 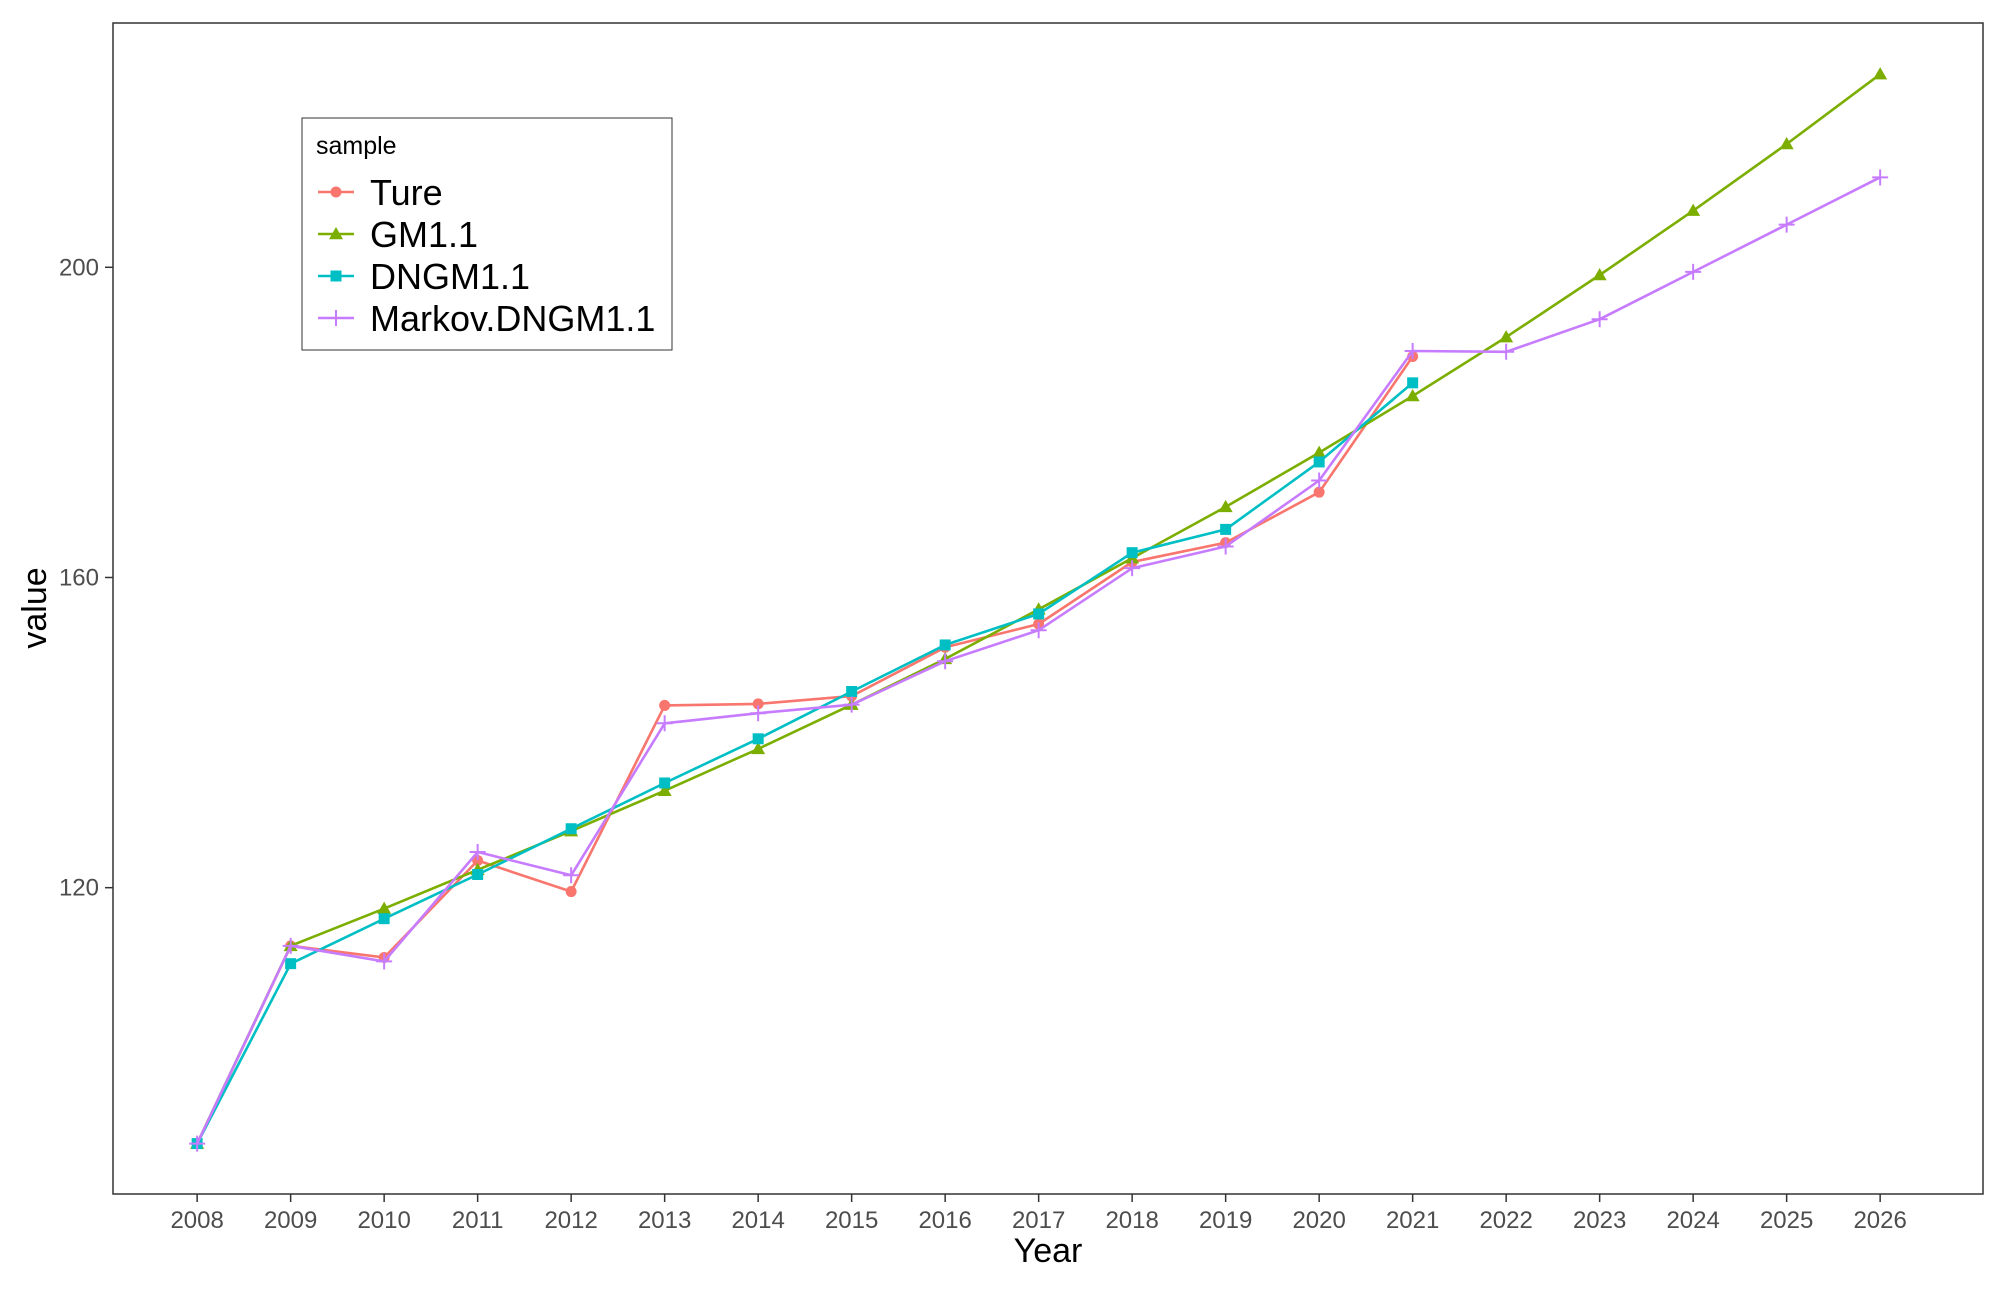 I want to click on x-tick-label: 2026, so click(x=1879, y=1220).